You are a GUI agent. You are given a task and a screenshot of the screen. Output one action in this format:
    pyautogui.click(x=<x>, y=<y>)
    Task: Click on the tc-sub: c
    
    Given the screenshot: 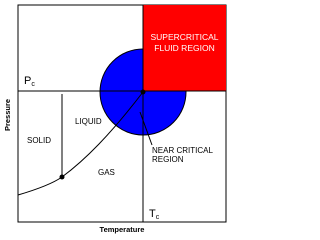 What is the action you would take?
    pyautogui.click(x=158, y=217)
    